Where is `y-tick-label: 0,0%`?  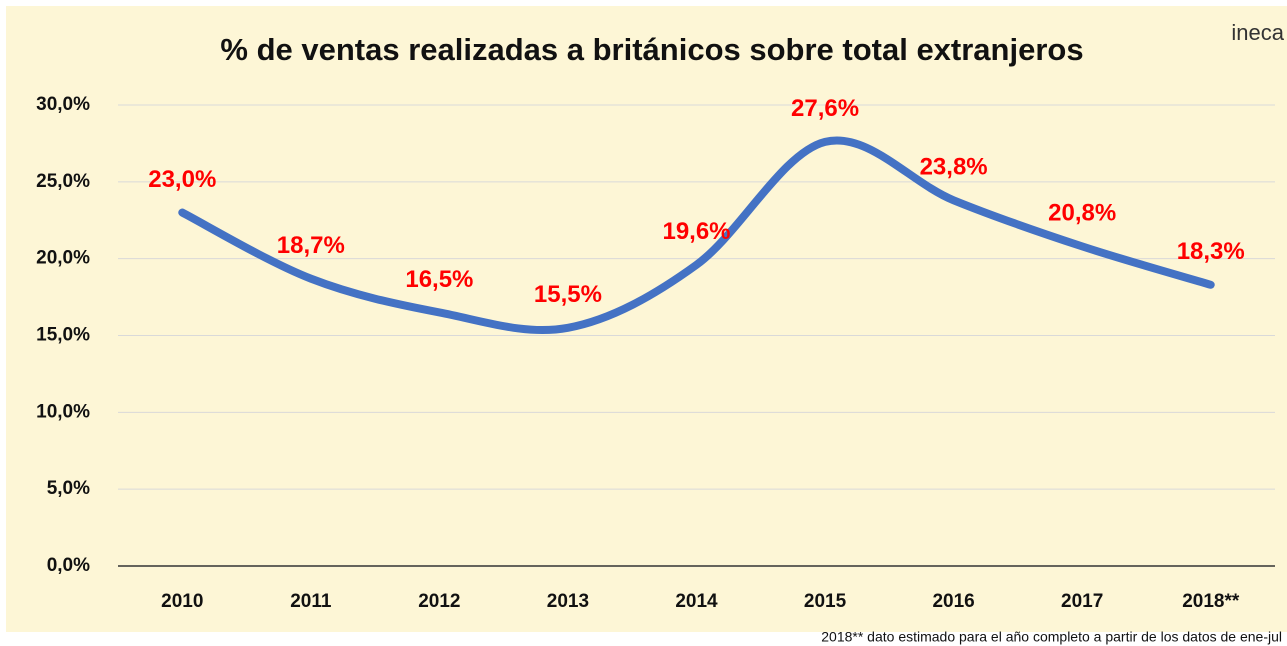
y-tick-label: 0,0% is located at coordinates (68, 565).